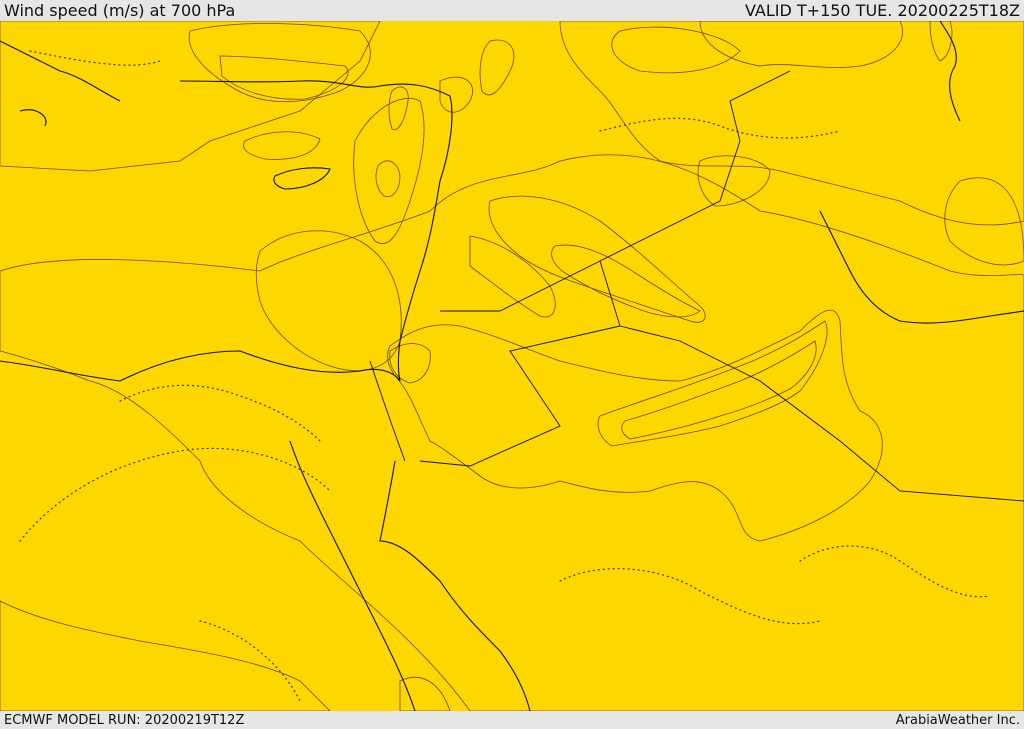  Describe the element at coordinates (284, 77) in the screenshot. I see `field-band-higher-north` at that location.